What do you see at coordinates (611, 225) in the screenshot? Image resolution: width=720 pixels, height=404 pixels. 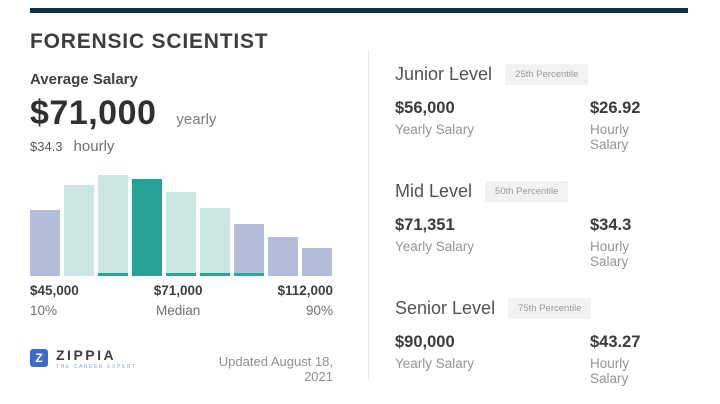 I see `level-mid-hourly-value: $34.3` at bounding box center [611, 225].